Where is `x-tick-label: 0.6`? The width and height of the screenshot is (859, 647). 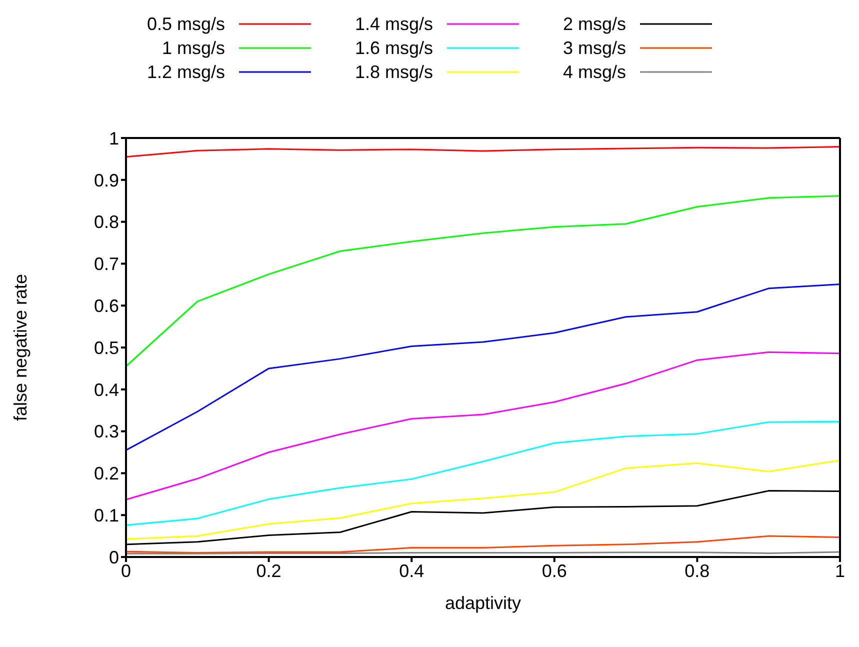 x-tick-label: 0.6 is located at coordinates (554, 570).